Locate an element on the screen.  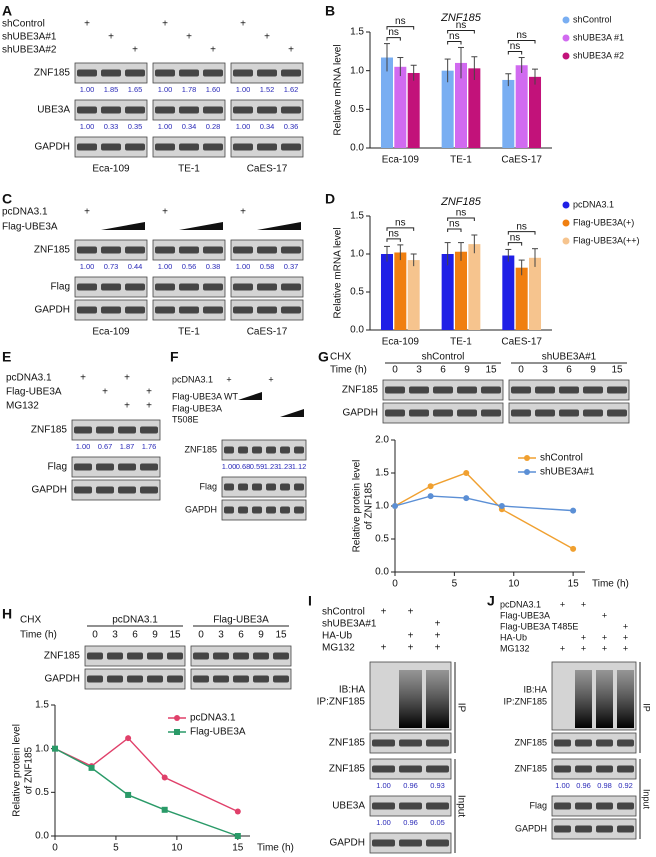
treatment-label: HA-Ub is located at coordinates (337, 636).